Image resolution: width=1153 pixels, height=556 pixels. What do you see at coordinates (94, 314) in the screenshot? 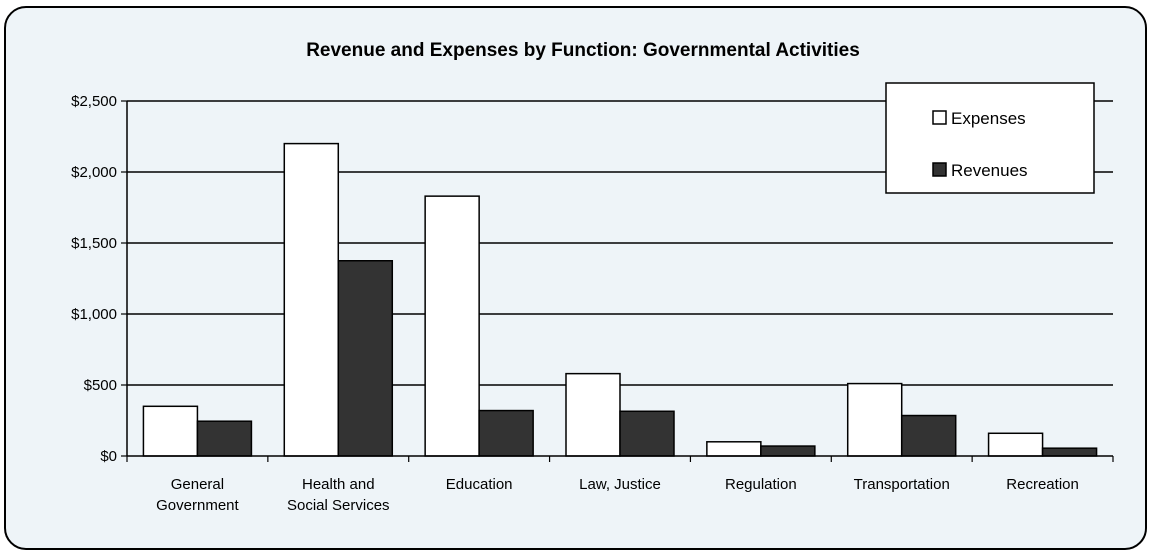
I see `y-tick-label: $1,000` at bounding box center [94, 314].